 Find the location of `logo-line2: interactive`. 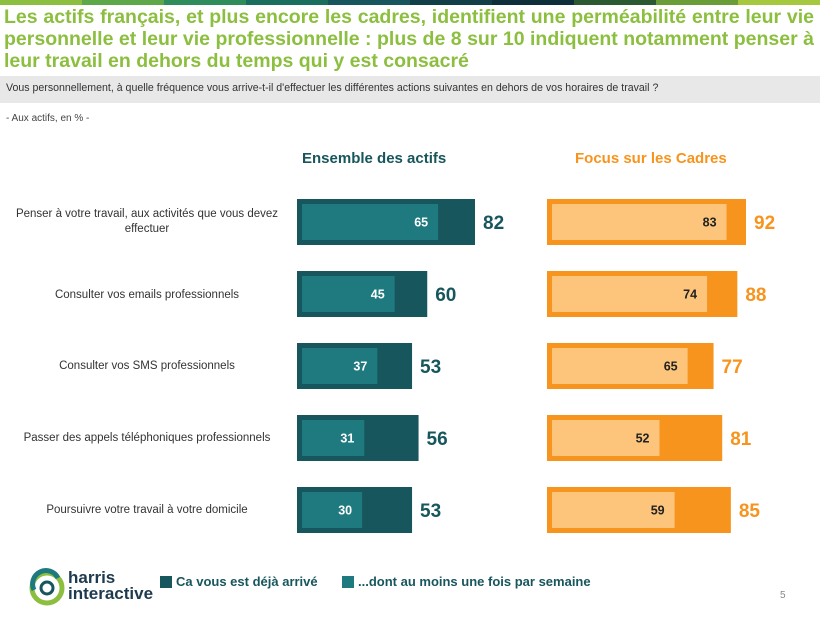

logo-line2: interactive is located at coordinates (111, 593).